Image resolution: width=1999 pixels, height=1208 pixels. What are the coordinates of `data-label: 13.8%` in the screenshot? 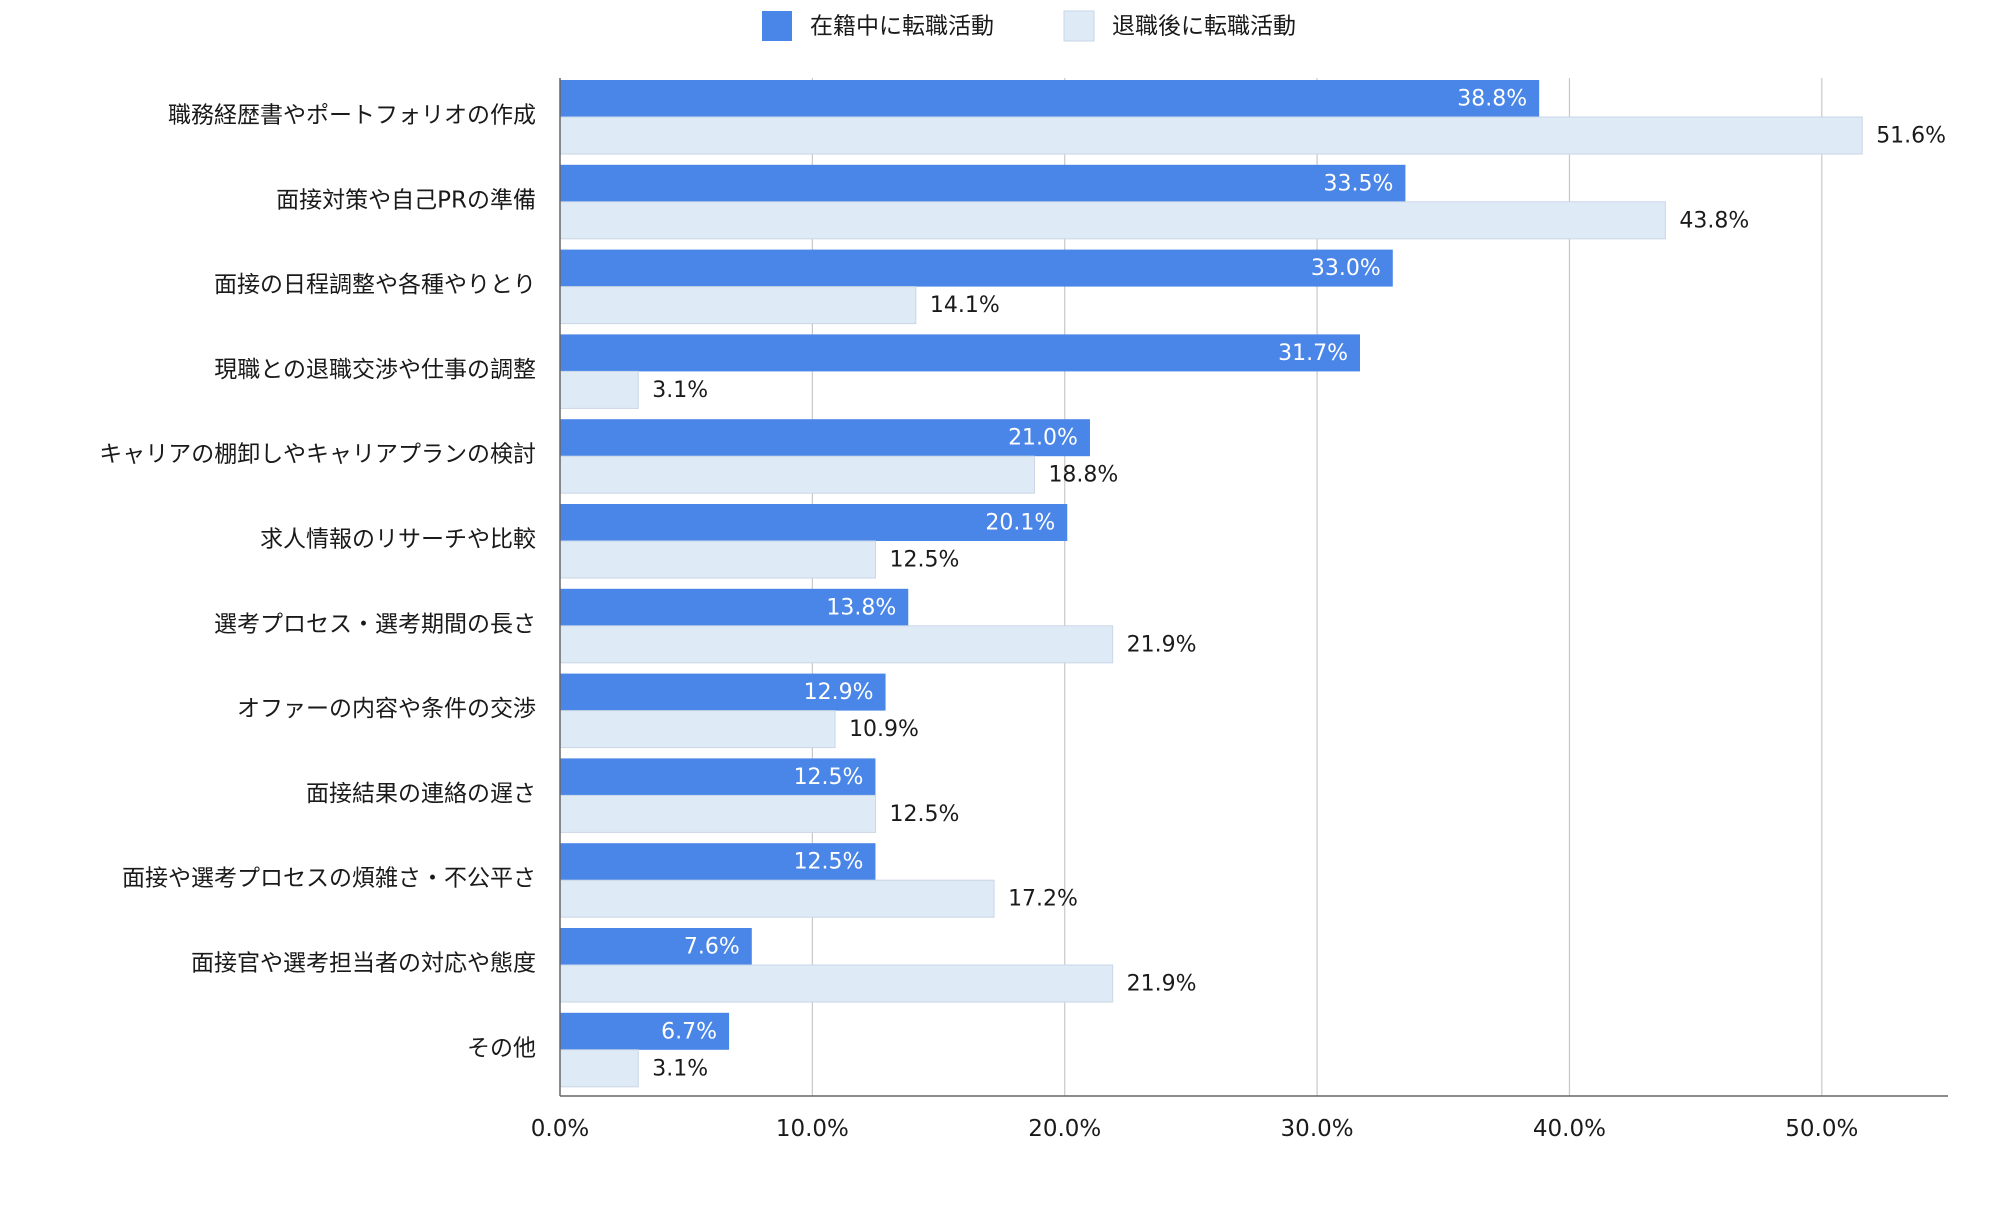 It's located at (861, 607).